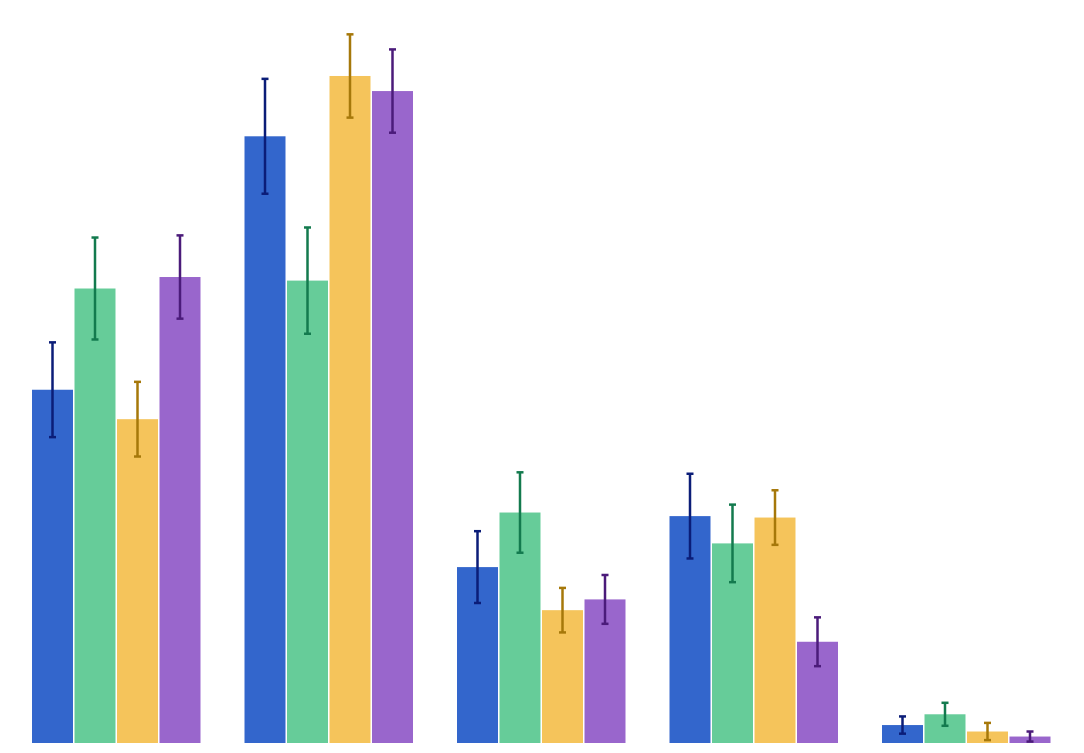 This screenshot has height=753, width=1084. I want to click on error-bar-group3-series1, so click(477, 567).